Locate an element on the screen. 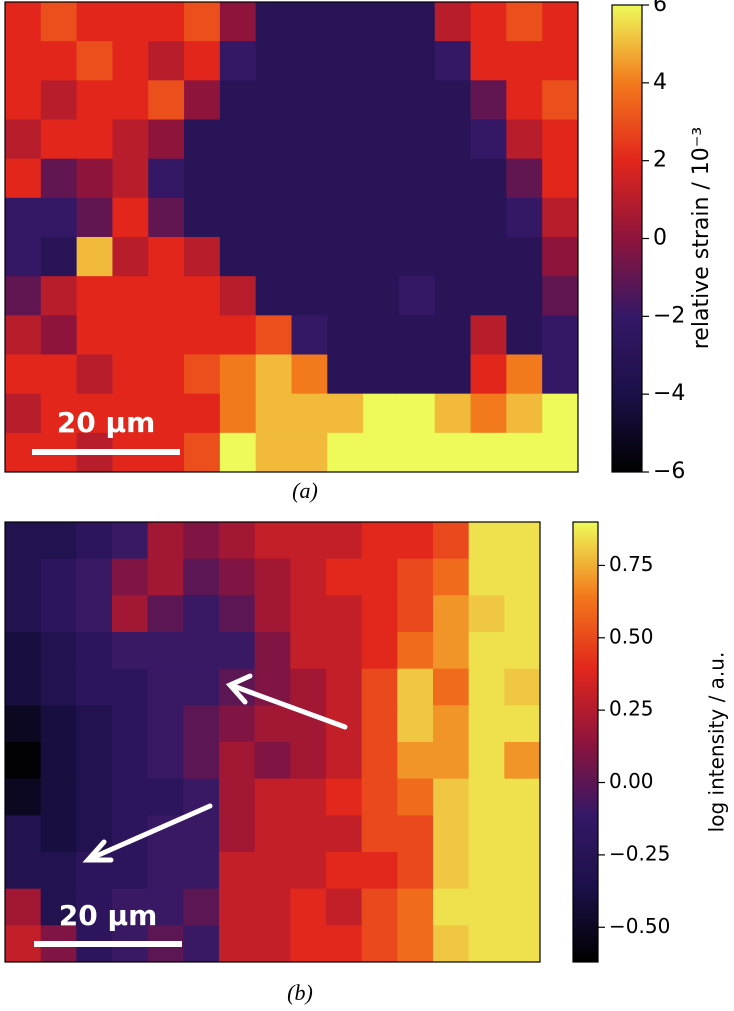 The image size is (734, 1011). panel-caption: (a) is located at coordinates (305, 490).